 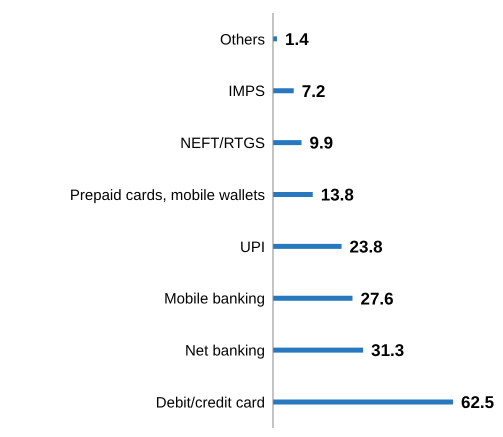 I want to click on y-tick-label: Prepaid cards, mobile wallets, so click(x=167, y=195).